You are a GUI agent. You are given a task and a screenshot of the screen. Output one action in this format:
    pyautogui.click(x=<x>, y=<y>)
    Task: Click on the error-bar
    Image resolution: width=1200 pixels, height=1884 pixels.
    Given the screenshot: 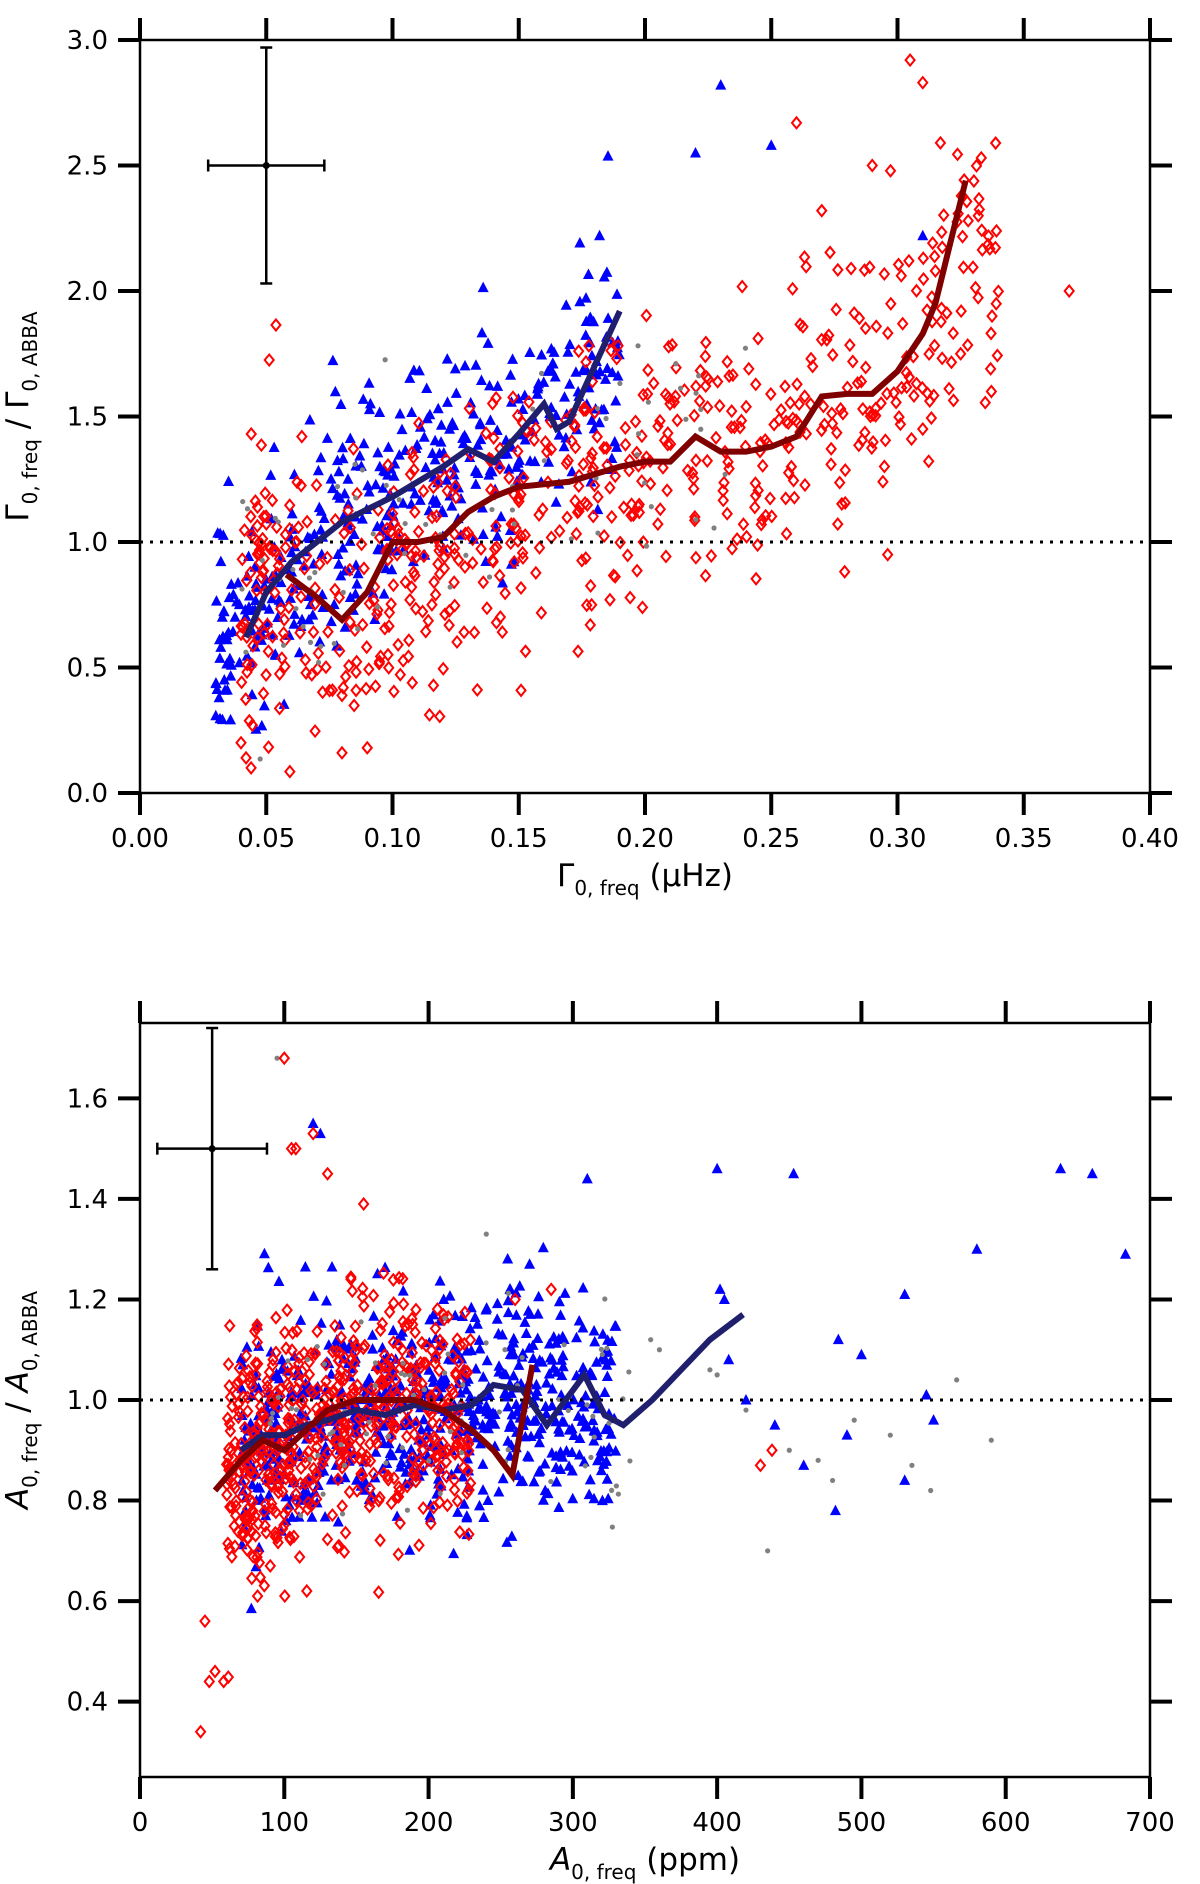 What is the action you would take?
    pyautogui.click(x=266, y=165)
    